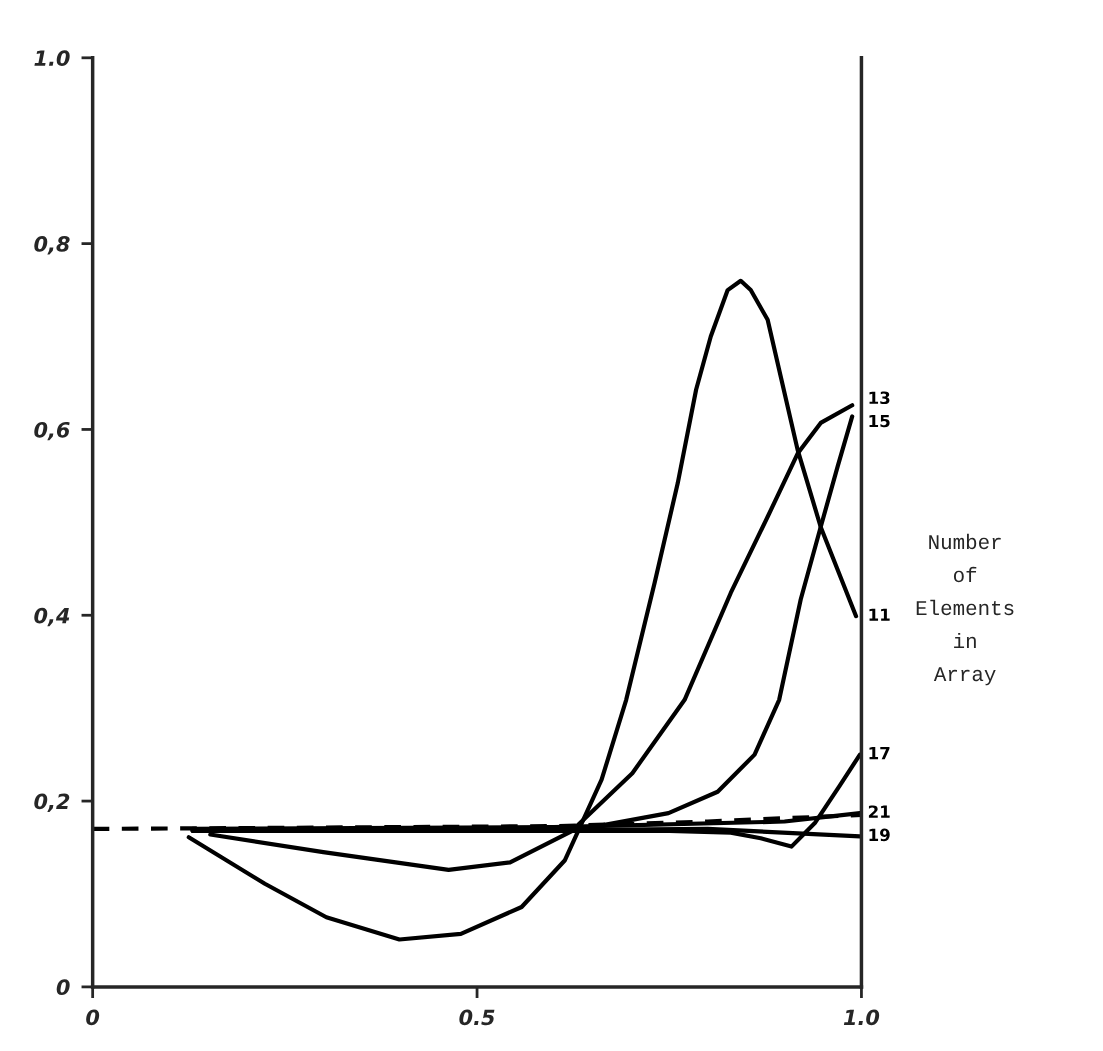 This screenshot has width=1103, height=1051. I want to click on y-tick-label: 0, so click(63, 987).